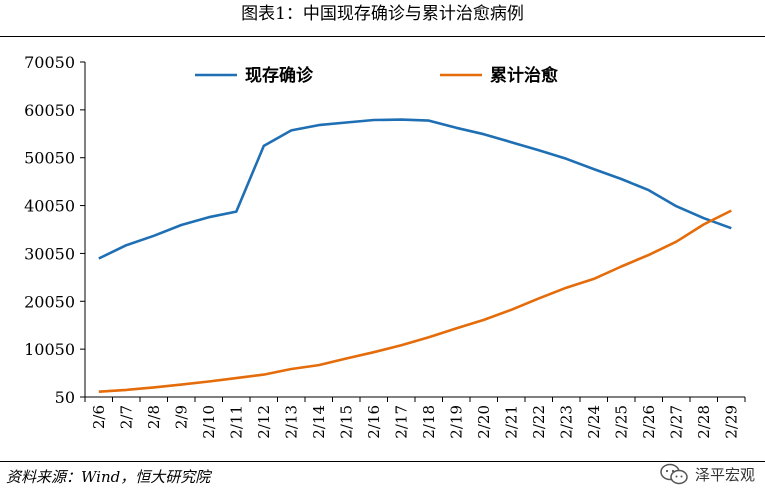 Image resolution: width=765 pixels, height=495 pixels. Describe the element at coordinates (291, 422) in the screenshot. I see `x-tick-label: 2/13` at that location.